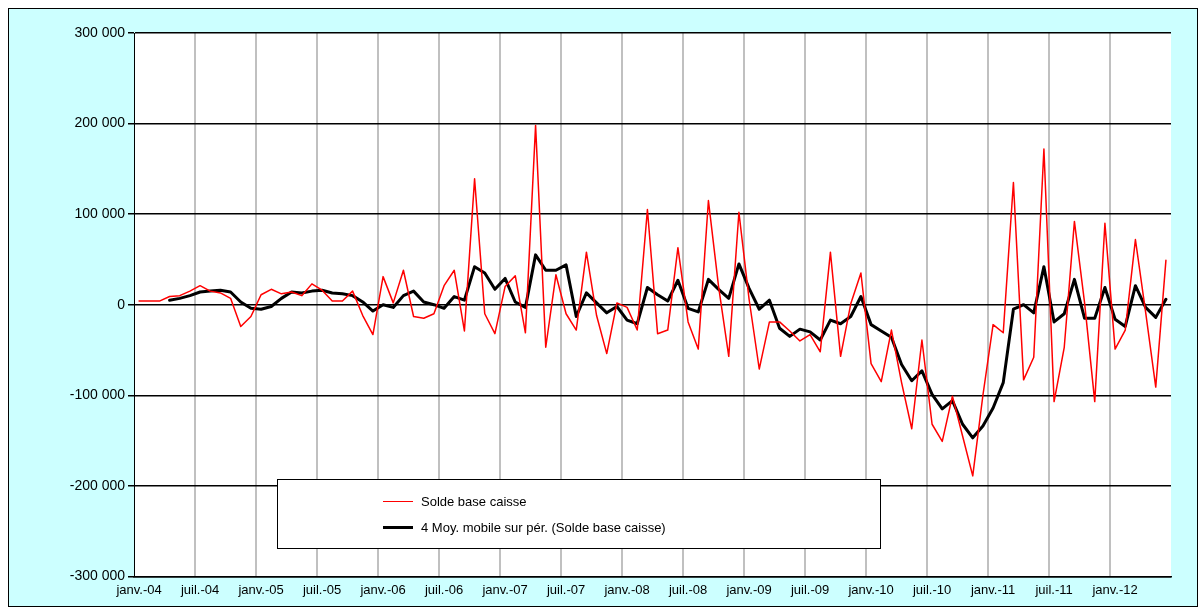 This screenshot has width=1204, height=614. What do you see at coordinates (443, 589) in the screenshot?
I see `x-tick-label: juil.-06` at bounding box center [443, 589].